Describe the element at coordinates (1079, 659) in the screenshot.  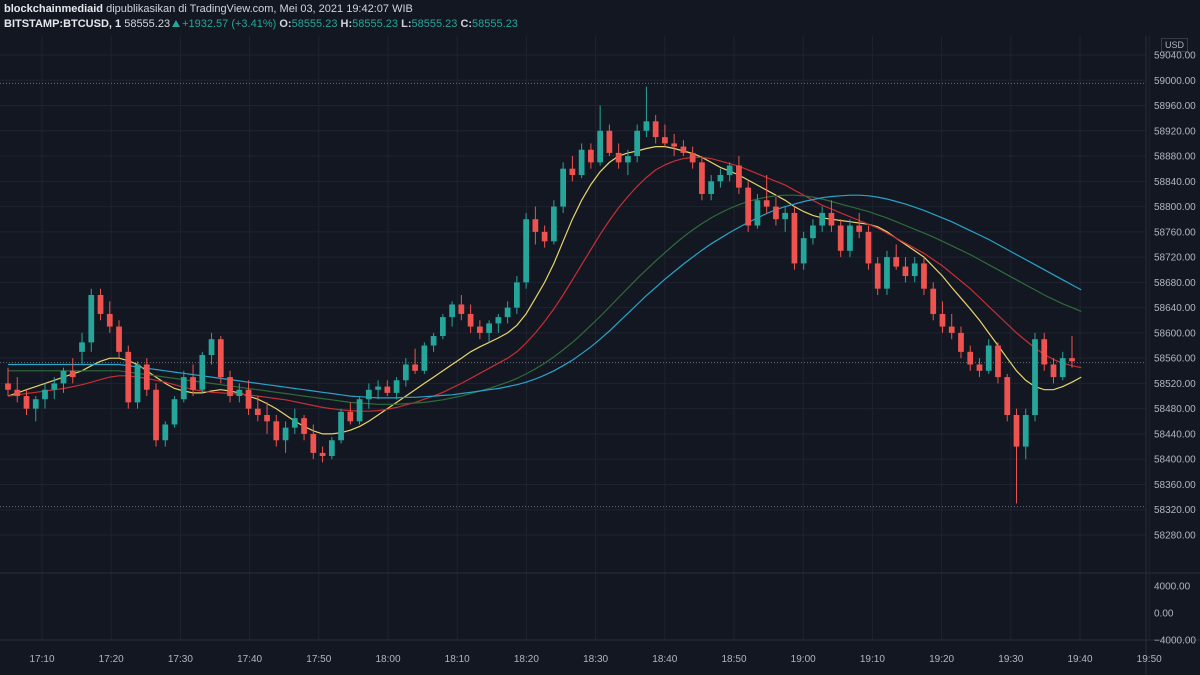
I see `time-tick-label: 19:40` at that location.